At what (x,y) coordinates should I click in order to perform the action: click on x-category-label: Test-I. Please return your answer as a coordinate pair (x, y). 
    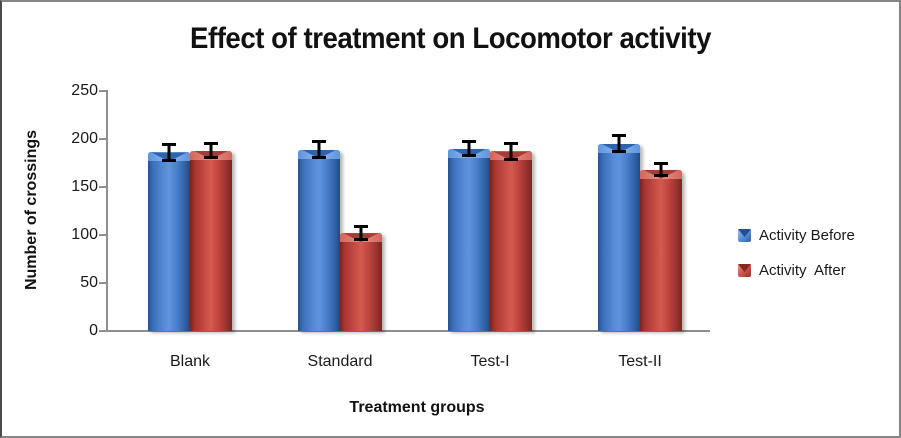
    Looking at the image, I should click on (490, 361).